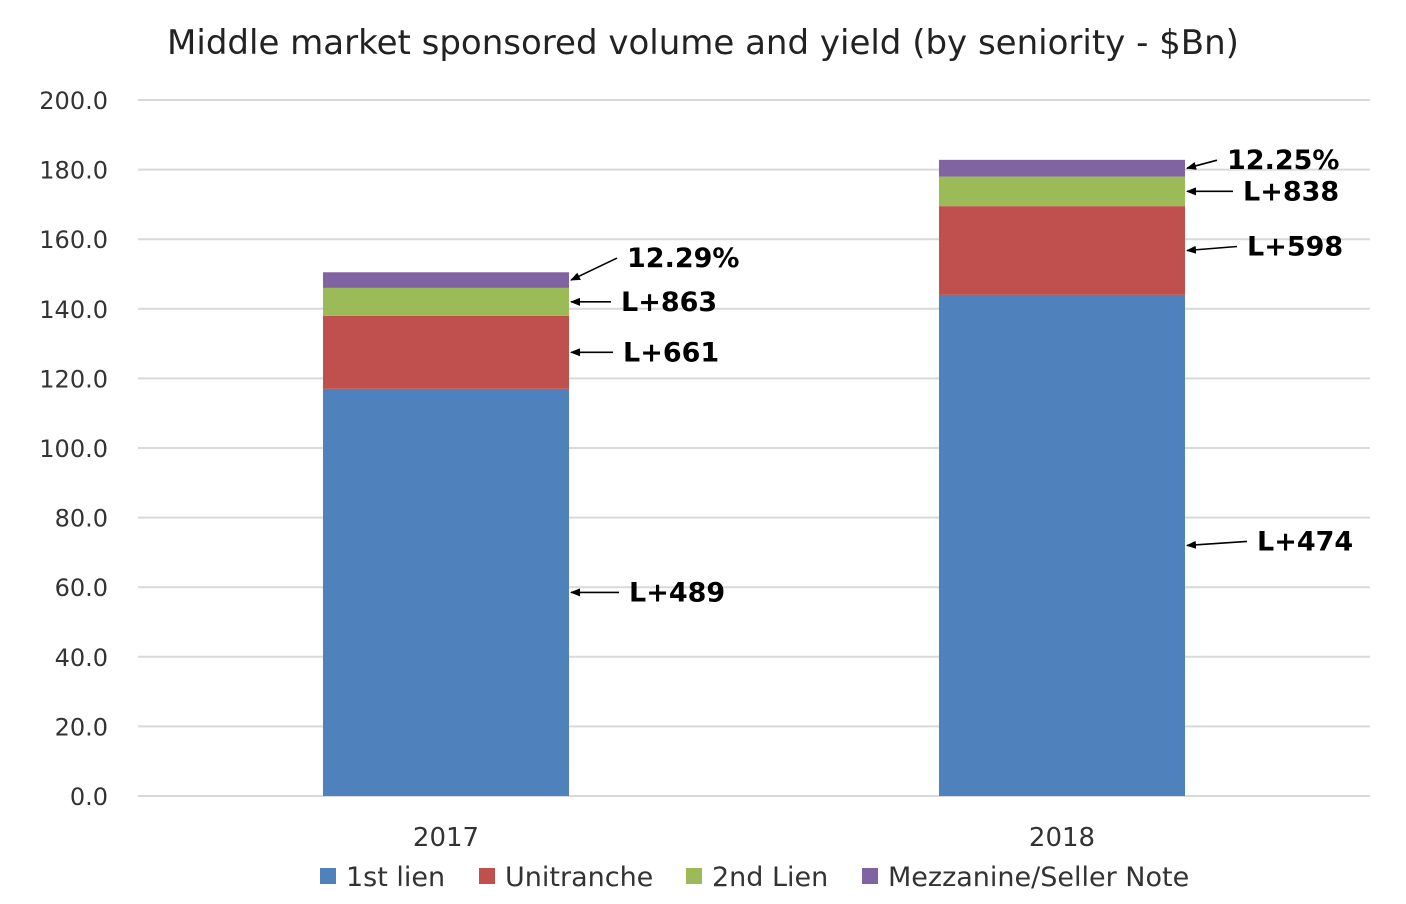 The width and height of the screenshot is (1406, 904). I want to click on legend-item: 2nd Lien, so click(757, 877).